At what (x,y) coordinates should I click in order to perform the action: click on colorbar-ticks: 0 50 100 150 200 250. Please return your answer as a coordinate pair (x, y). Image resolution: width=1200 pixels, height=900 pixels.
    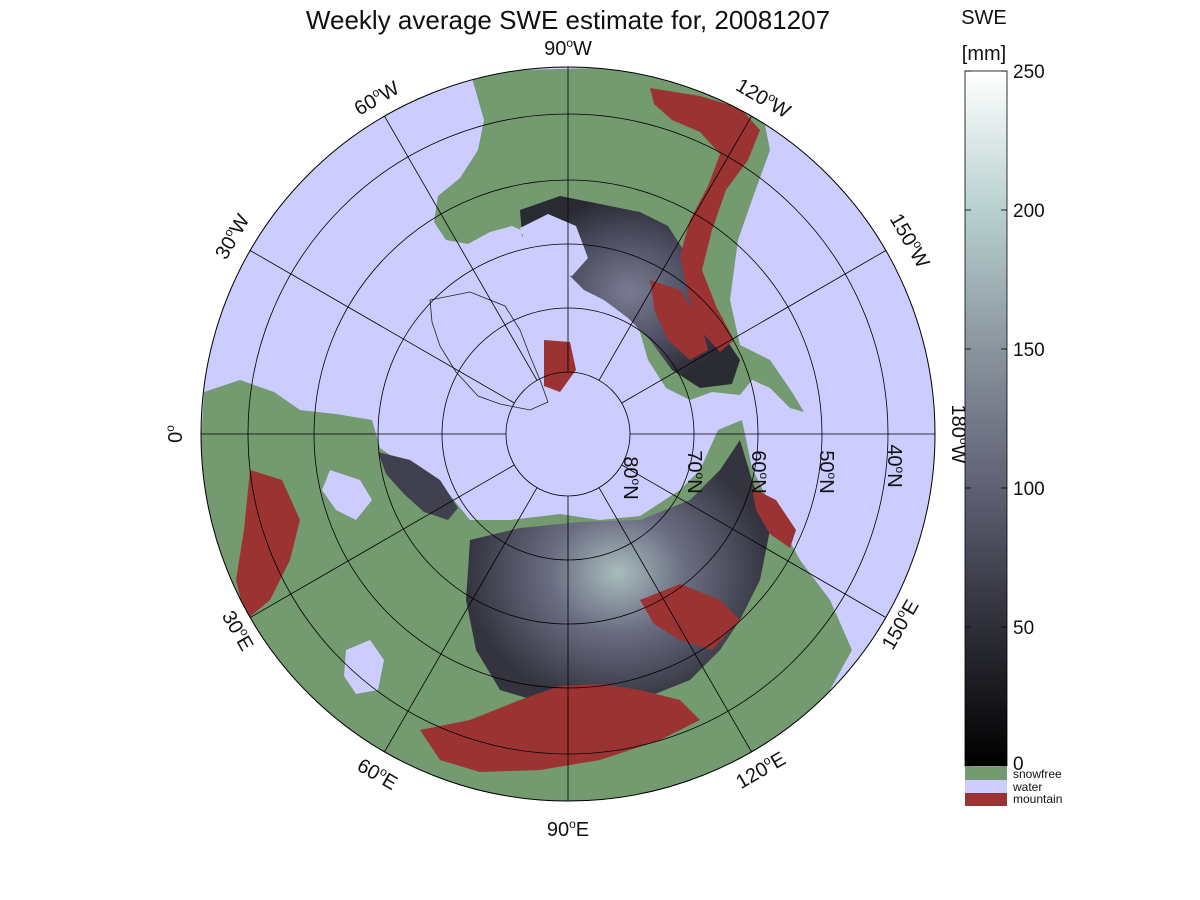
    Looking at the image, I should click on (1005, 418).